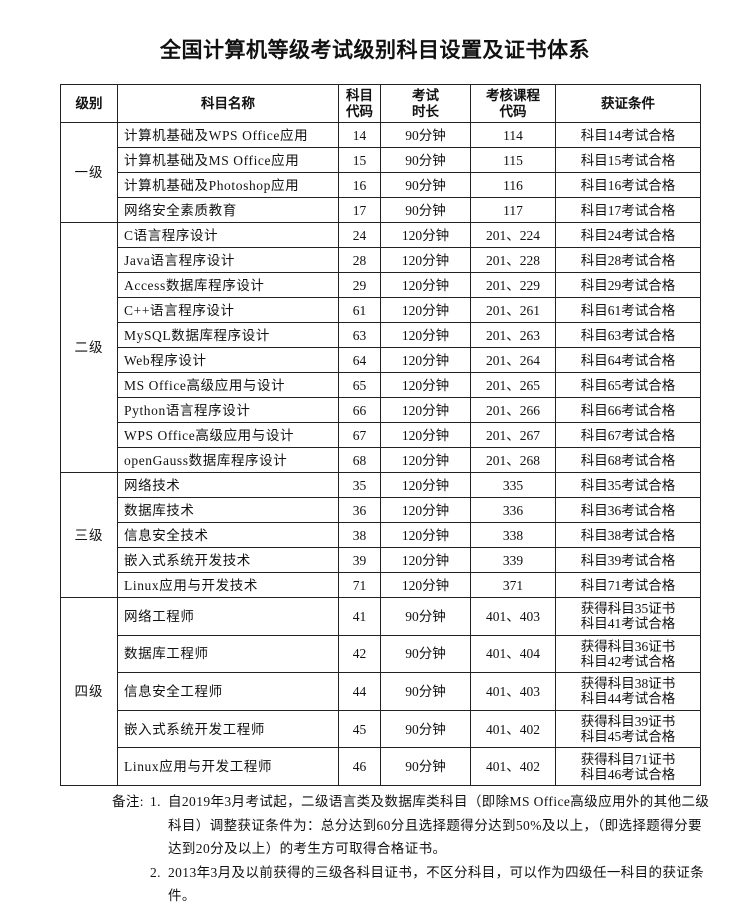 The height and width of the screenshot is (915, 750). I want to click on certificate-condition: 获得科目36证书 科目42考试合格, so click(628, 654).